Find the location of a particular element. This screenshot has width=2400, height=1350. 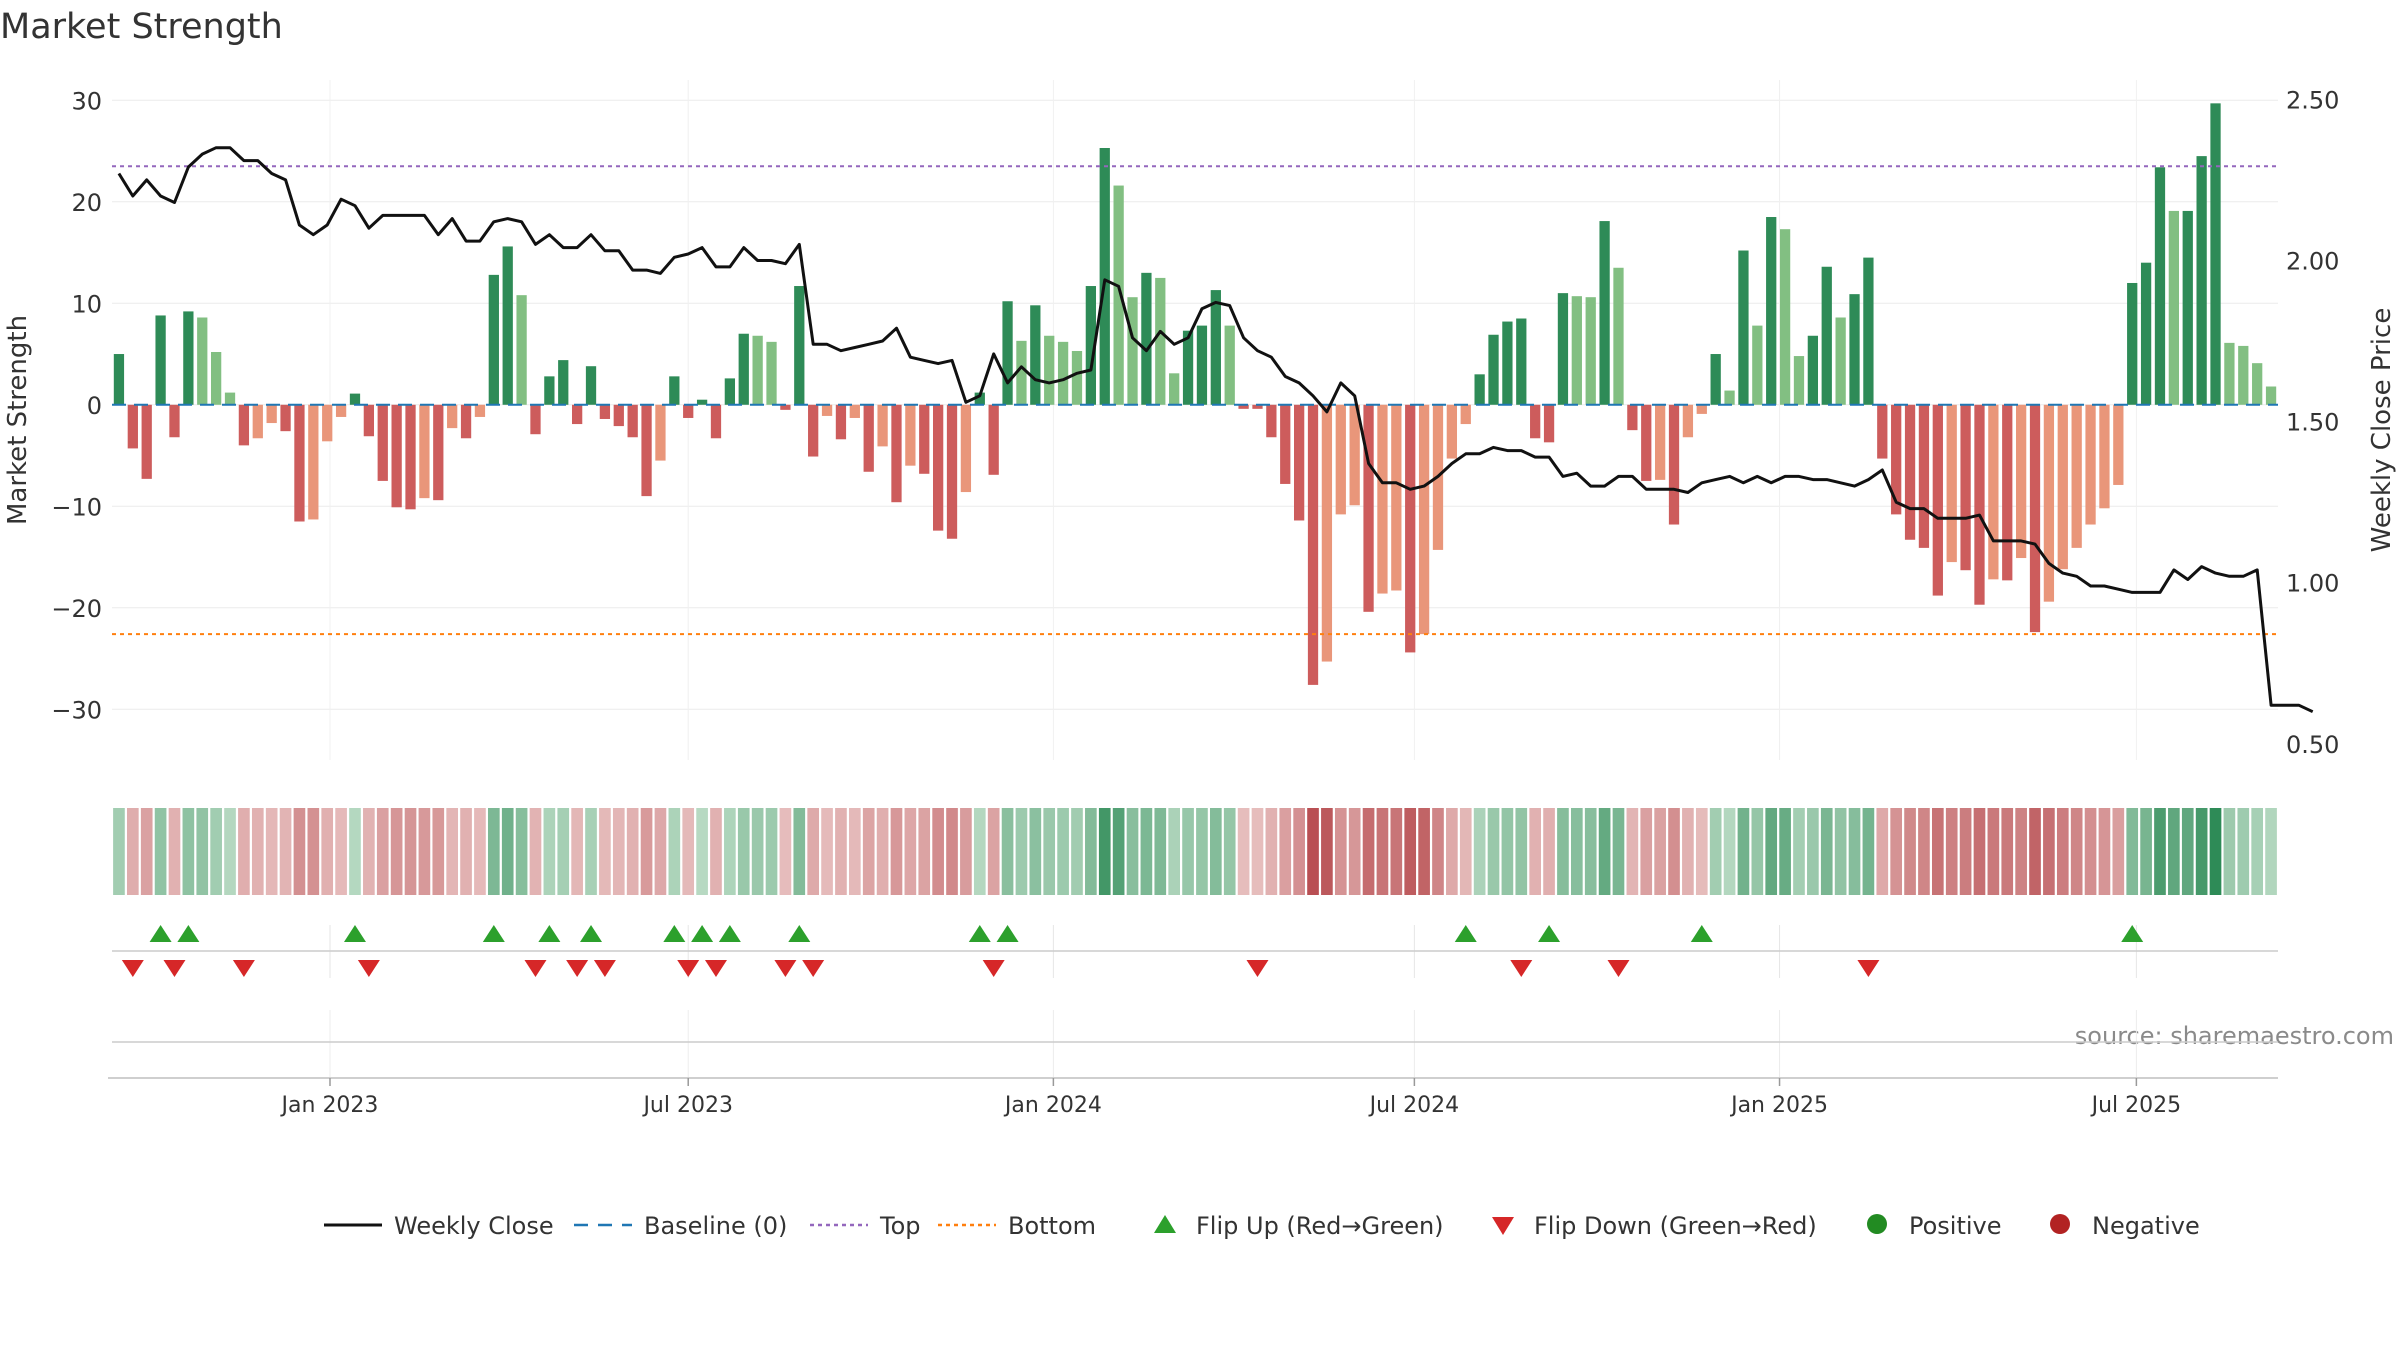

legend-item: Baseline (0) is located at coordinates (680, 1226).